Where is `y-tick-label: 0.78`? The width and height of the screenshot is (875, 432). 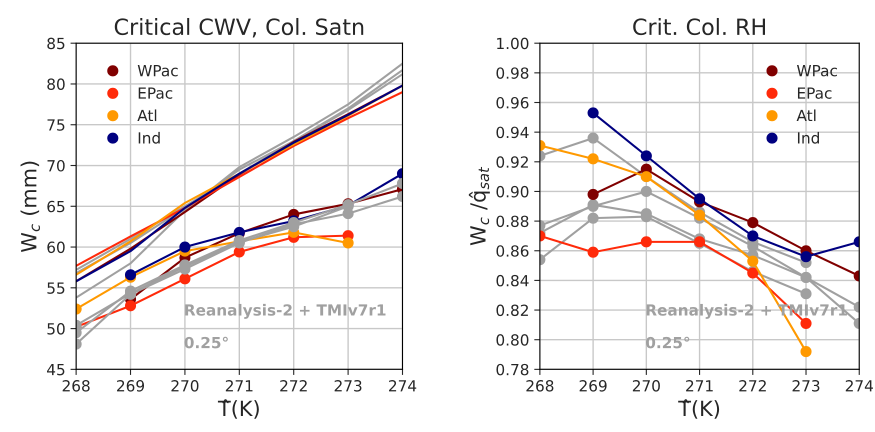 y-tick-label: 0.78 is located at coordinates (512, 370).